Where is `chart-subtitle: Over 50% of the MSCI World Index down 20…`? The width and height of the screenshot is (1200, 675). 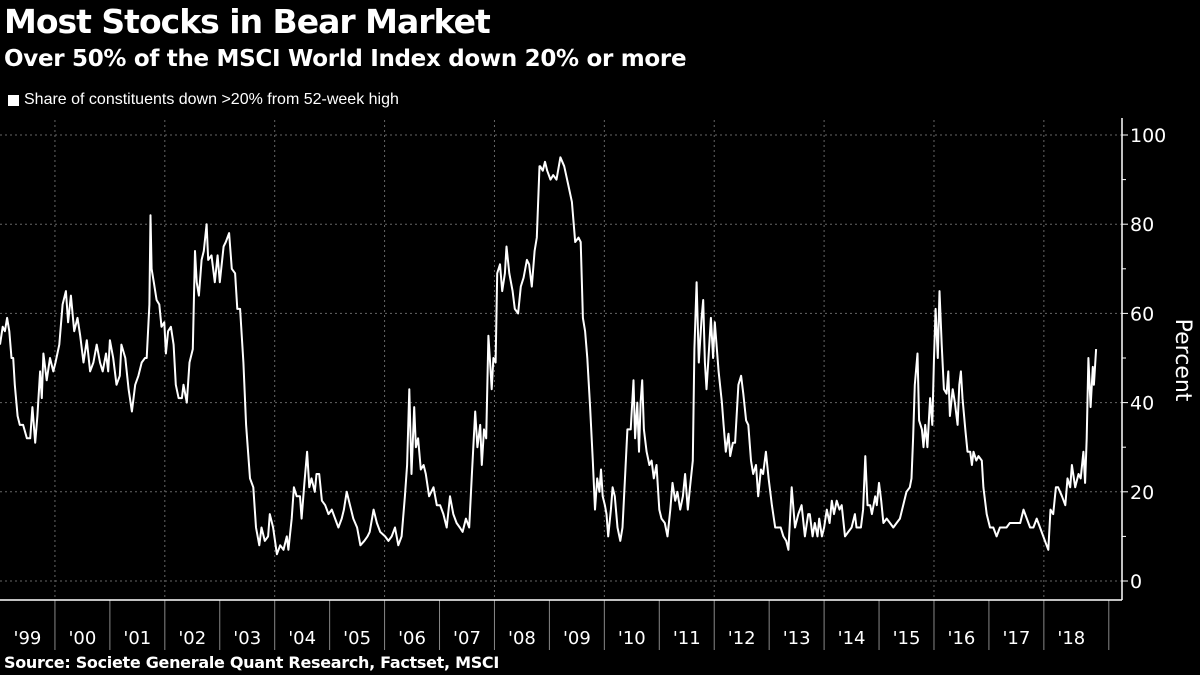 chart-subtitle: Over 50% of the MSCI World Index down 20… is located at coordinates (345, 59).